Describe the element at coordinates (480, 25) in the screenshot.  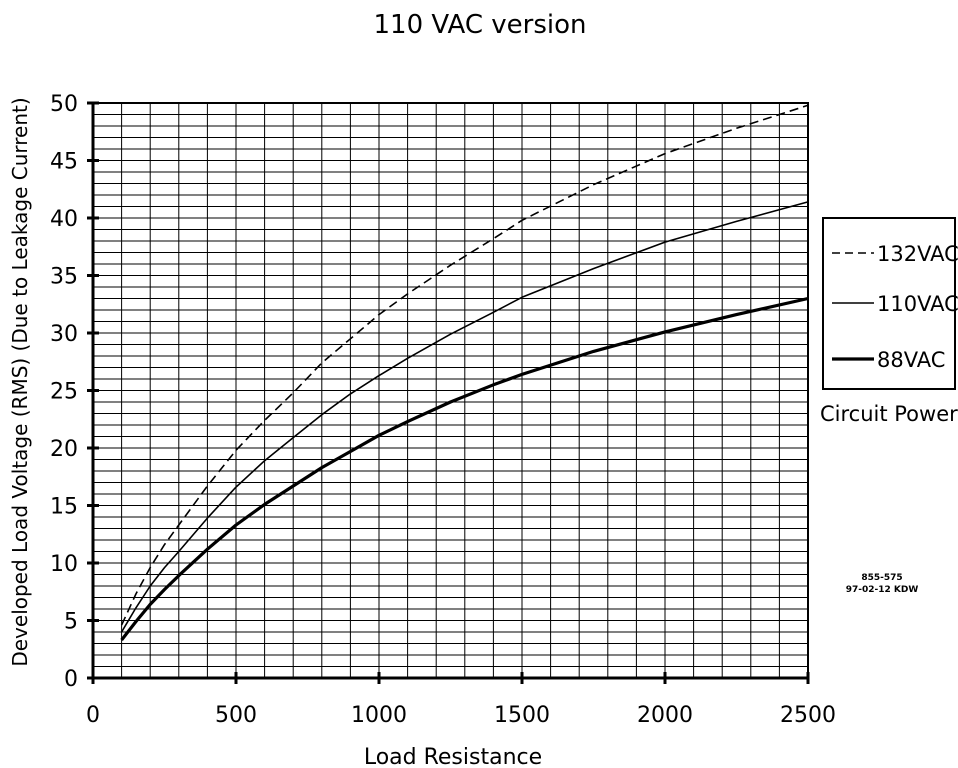
I see `chart-title: 110 VAC version` at that location.